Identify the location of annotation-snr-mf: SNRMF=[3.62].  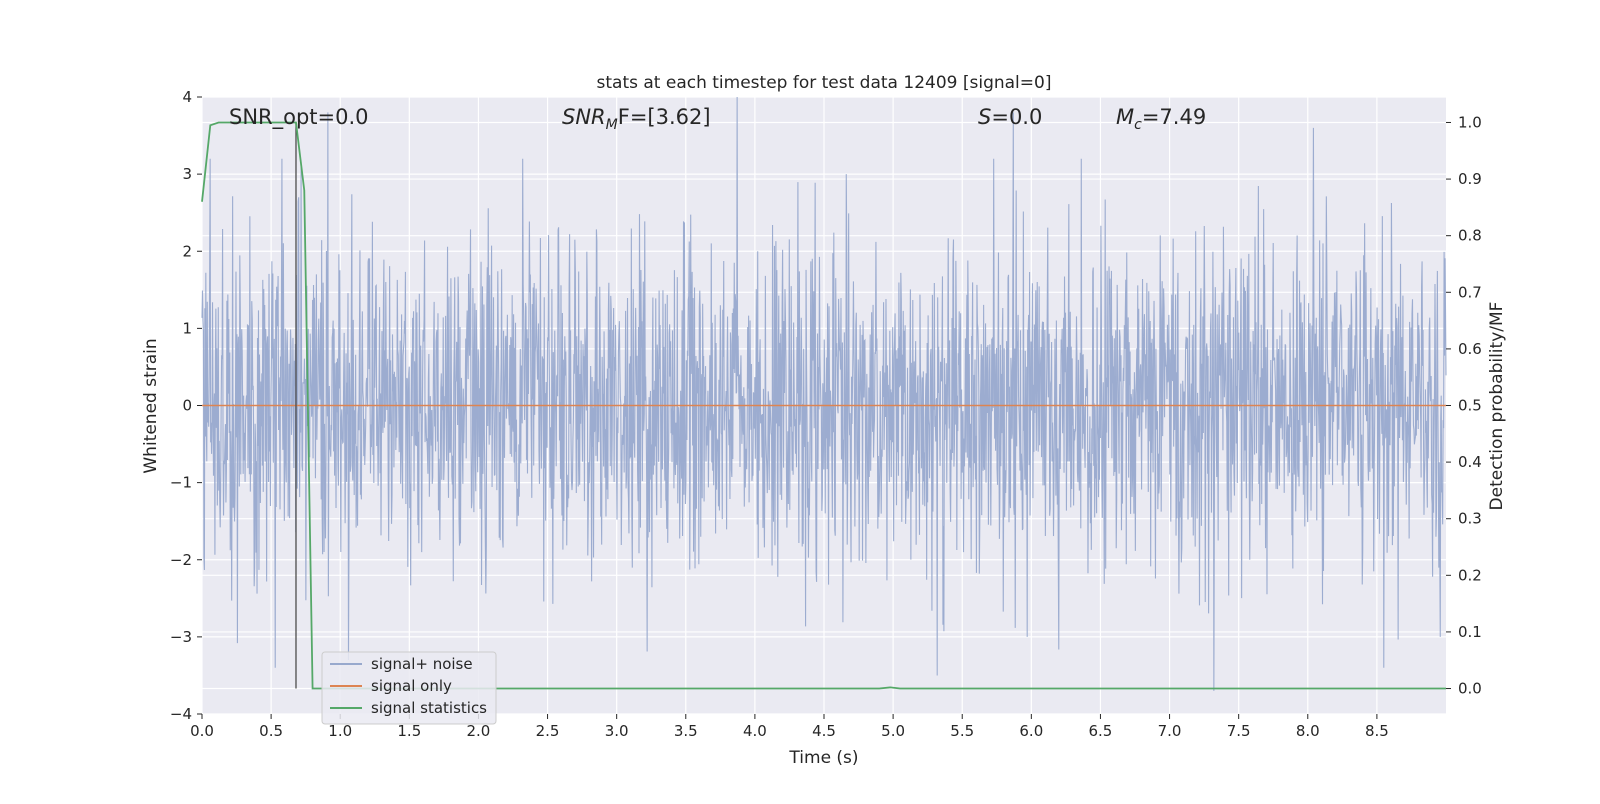
(636, 119).